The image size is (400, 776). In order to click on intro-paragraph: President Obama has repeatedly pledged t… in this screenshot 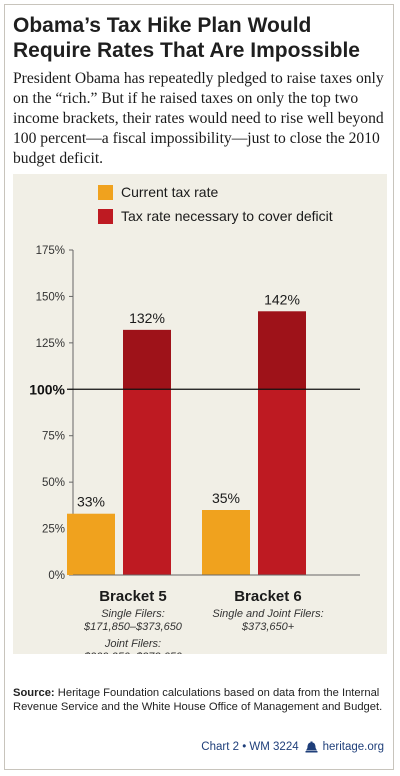, I will do `click(198, 118)`.